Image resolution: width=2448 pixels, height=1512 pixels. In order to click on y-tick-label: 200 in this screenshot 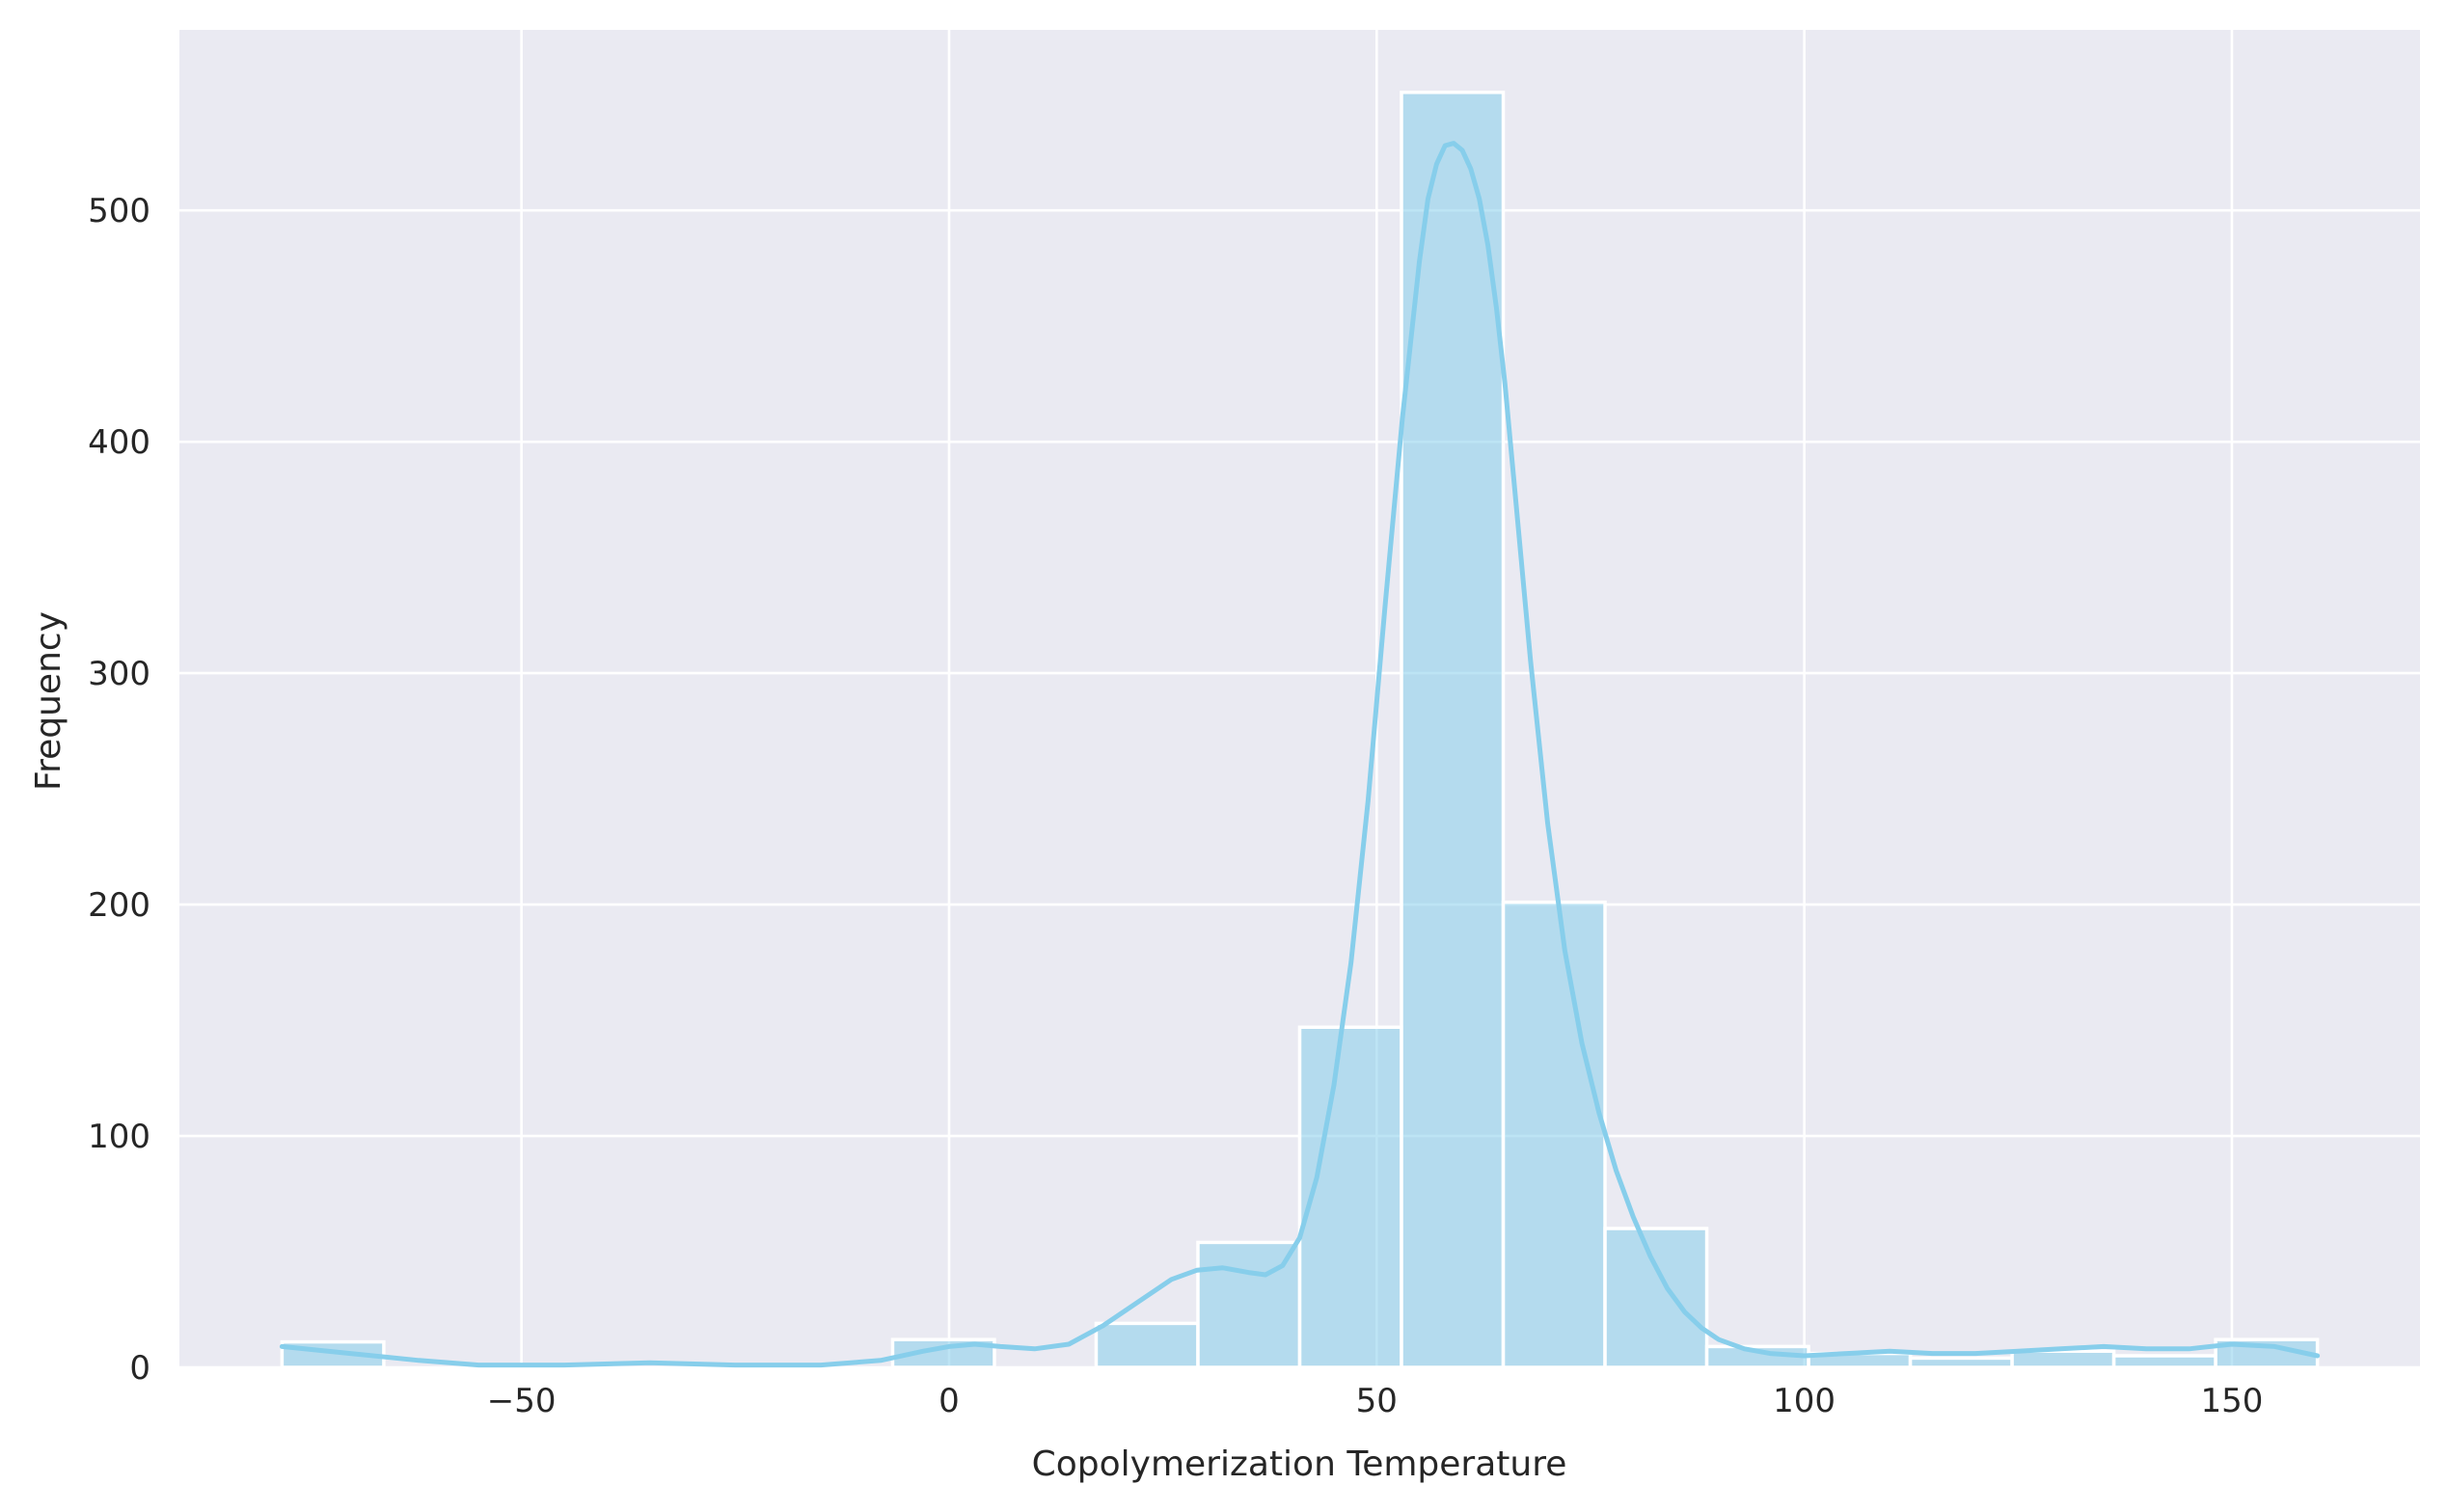, I will do `click(119, 905)`.